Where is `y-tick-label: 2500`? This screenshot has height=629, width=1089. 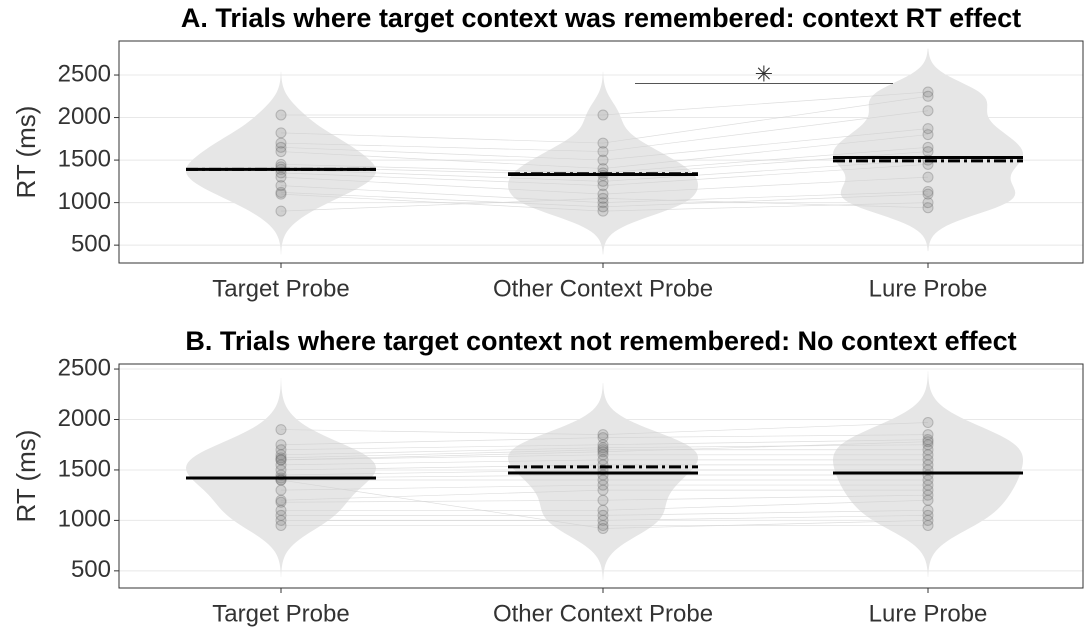 y-tick-label: 2500 is located at coordinates (84, 367).